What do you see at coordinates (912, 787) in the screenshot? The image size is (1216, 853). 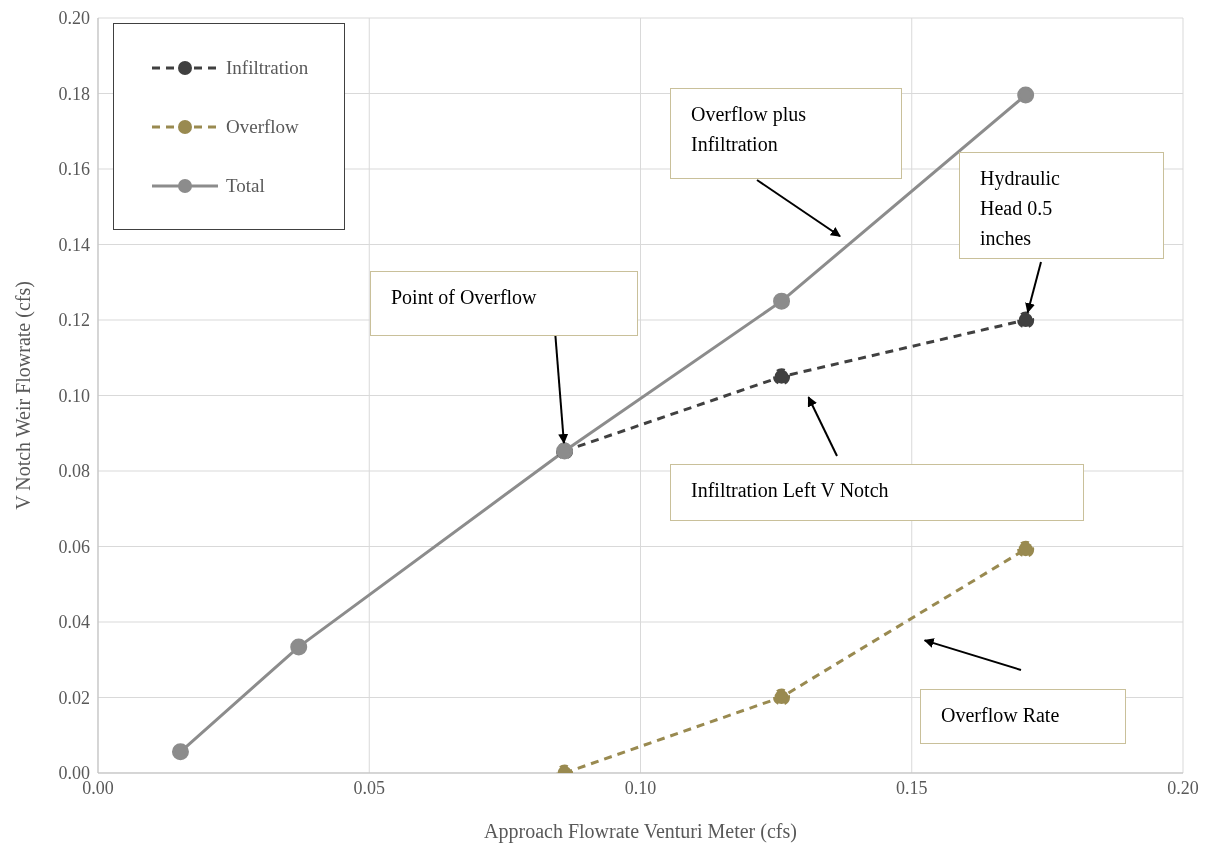 I see `x-tick-label: 0.15` at bounding box center [912, 787].